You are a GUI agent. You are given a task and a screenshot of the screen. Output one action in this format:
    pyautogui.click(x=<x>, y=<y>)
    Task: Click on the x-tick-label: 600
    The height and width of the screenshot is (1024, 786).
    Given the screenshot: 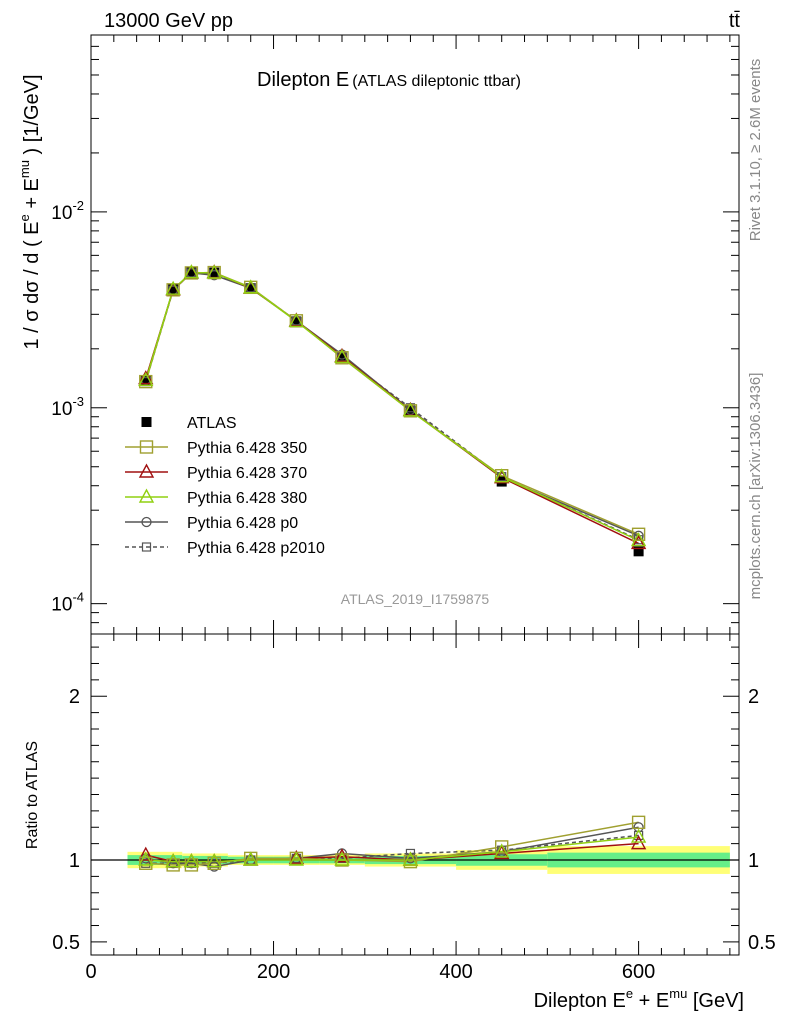 What is the action you would take?
    pyautogui.click(x=638, y=972)
    